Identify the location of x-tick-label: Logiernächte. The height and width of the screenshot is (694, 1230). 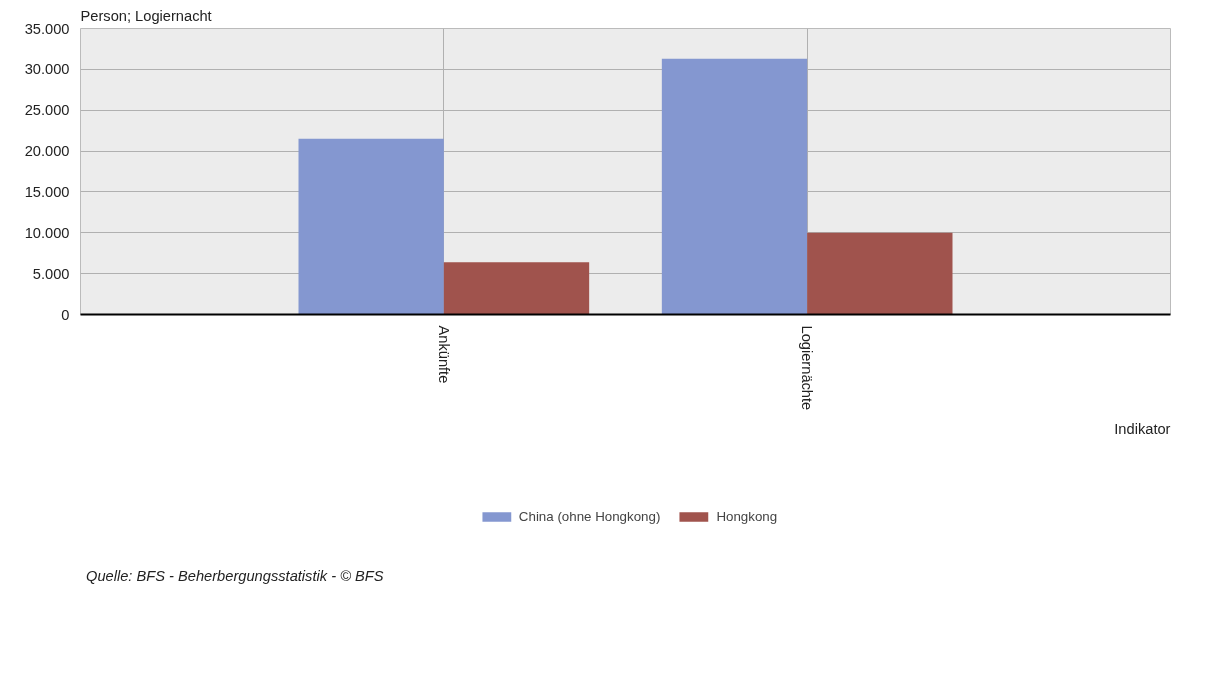
(807, 368).